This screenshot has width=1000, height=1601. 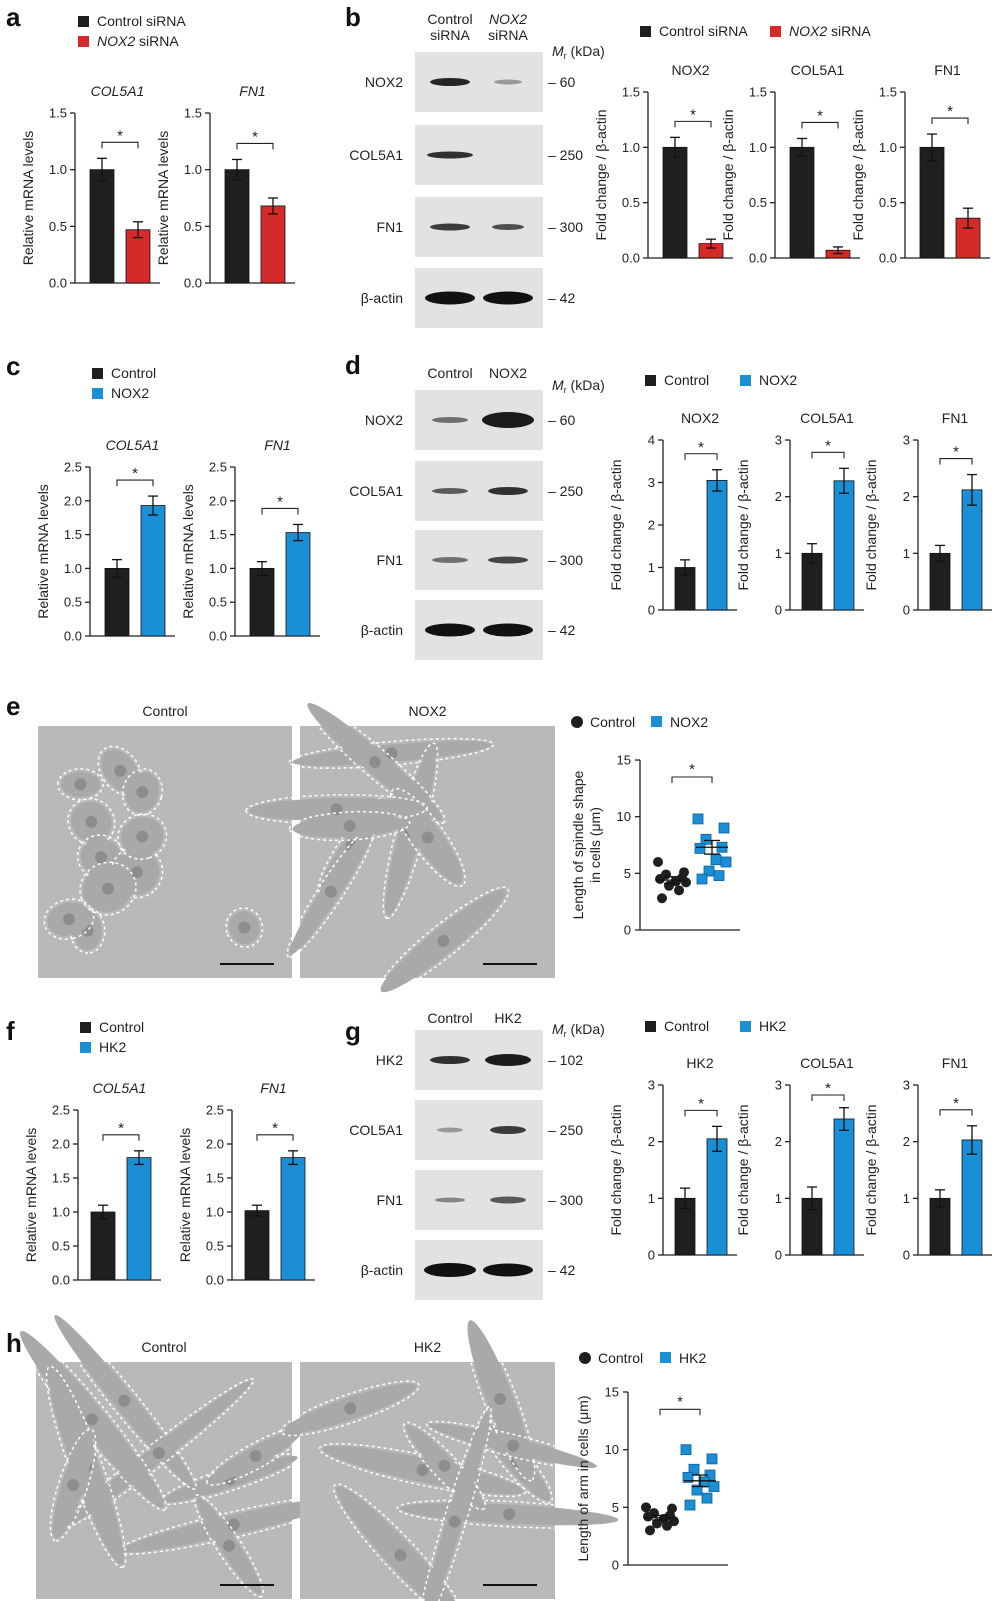 I want to click on f-FN1-ytick-label: 1.0, so click(x=215, y=1212).